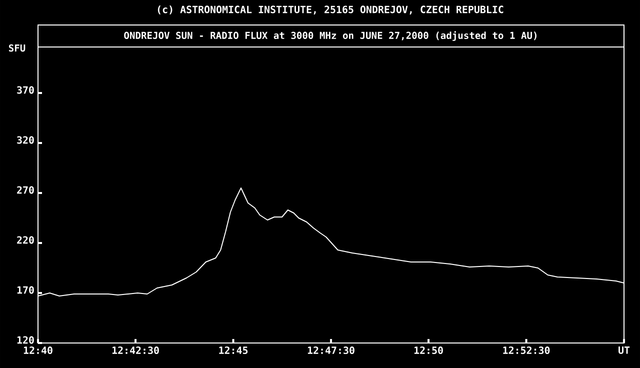  Describe the element at coordinates (25, 290) in the screenshot. I see `y-tick-label: 170` at that location.